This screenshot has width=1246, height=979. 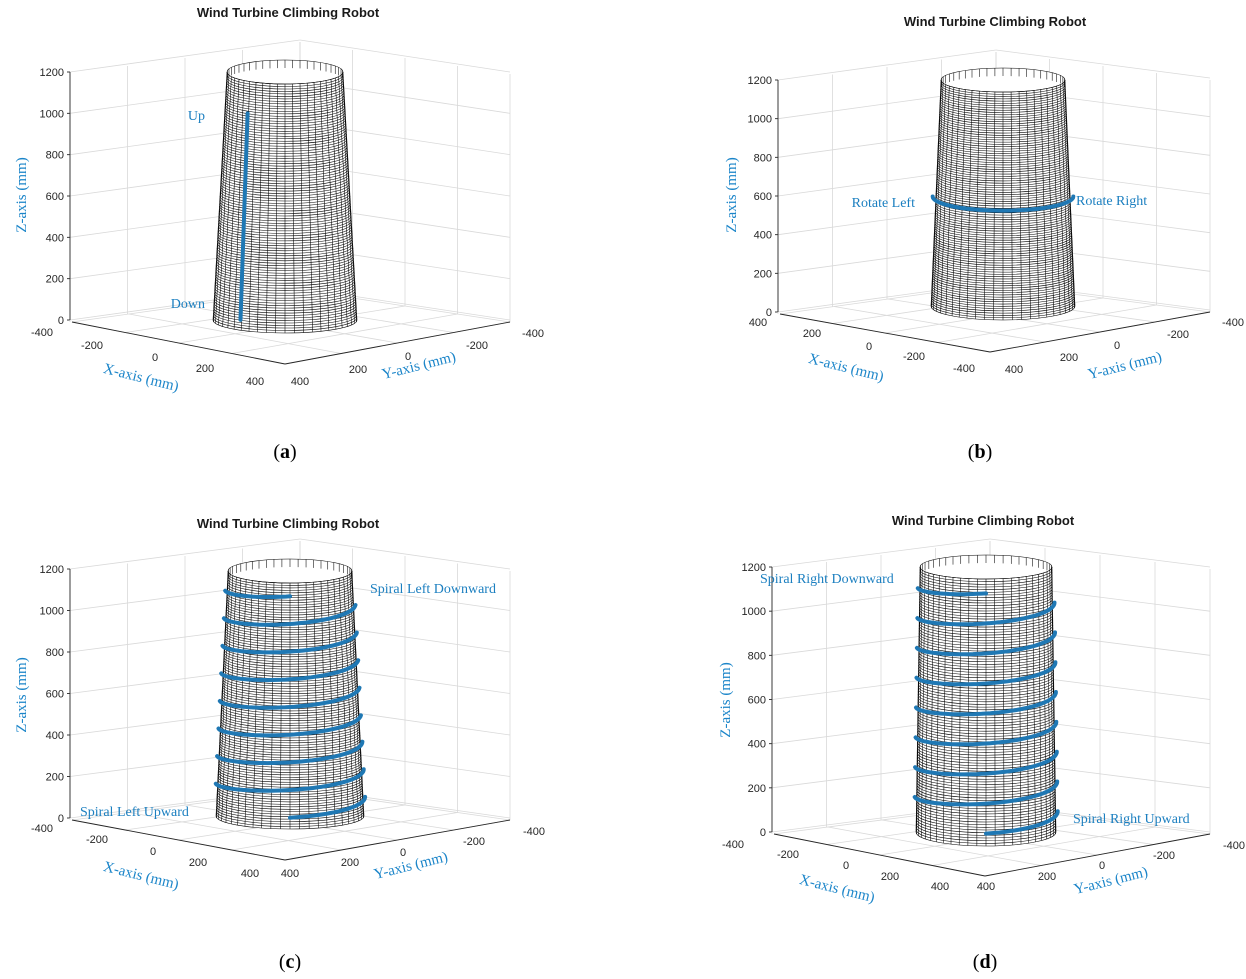 What do you see at coordinates (1102, 866) in the screenshot?
I see `y-tick-label: 0` at bounding box center [1102, 866].